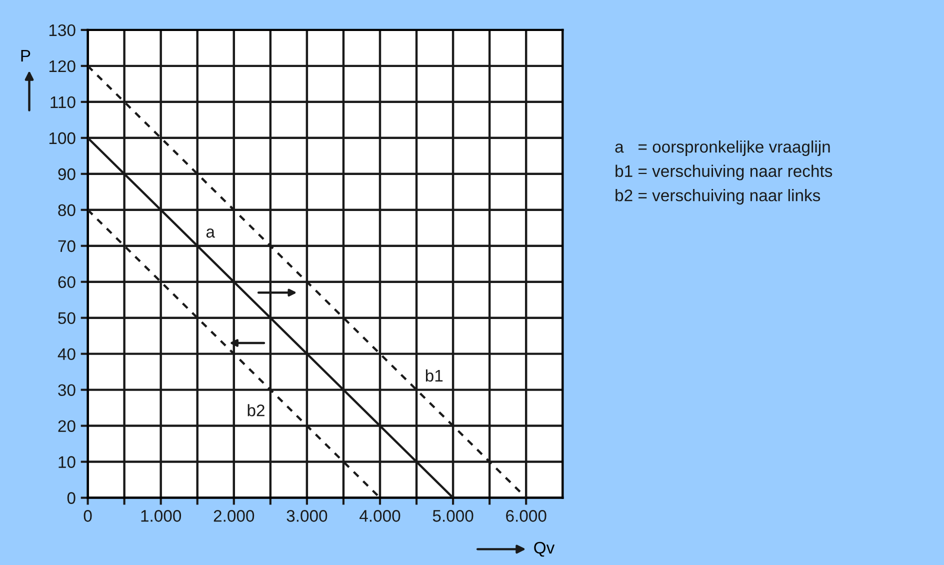 This screenshot has height=565, width=944. What do you see at coordinates (453, 516) in the screenshot?
I see `x-tick-label: 5.000` at bounding box center [453, 516].